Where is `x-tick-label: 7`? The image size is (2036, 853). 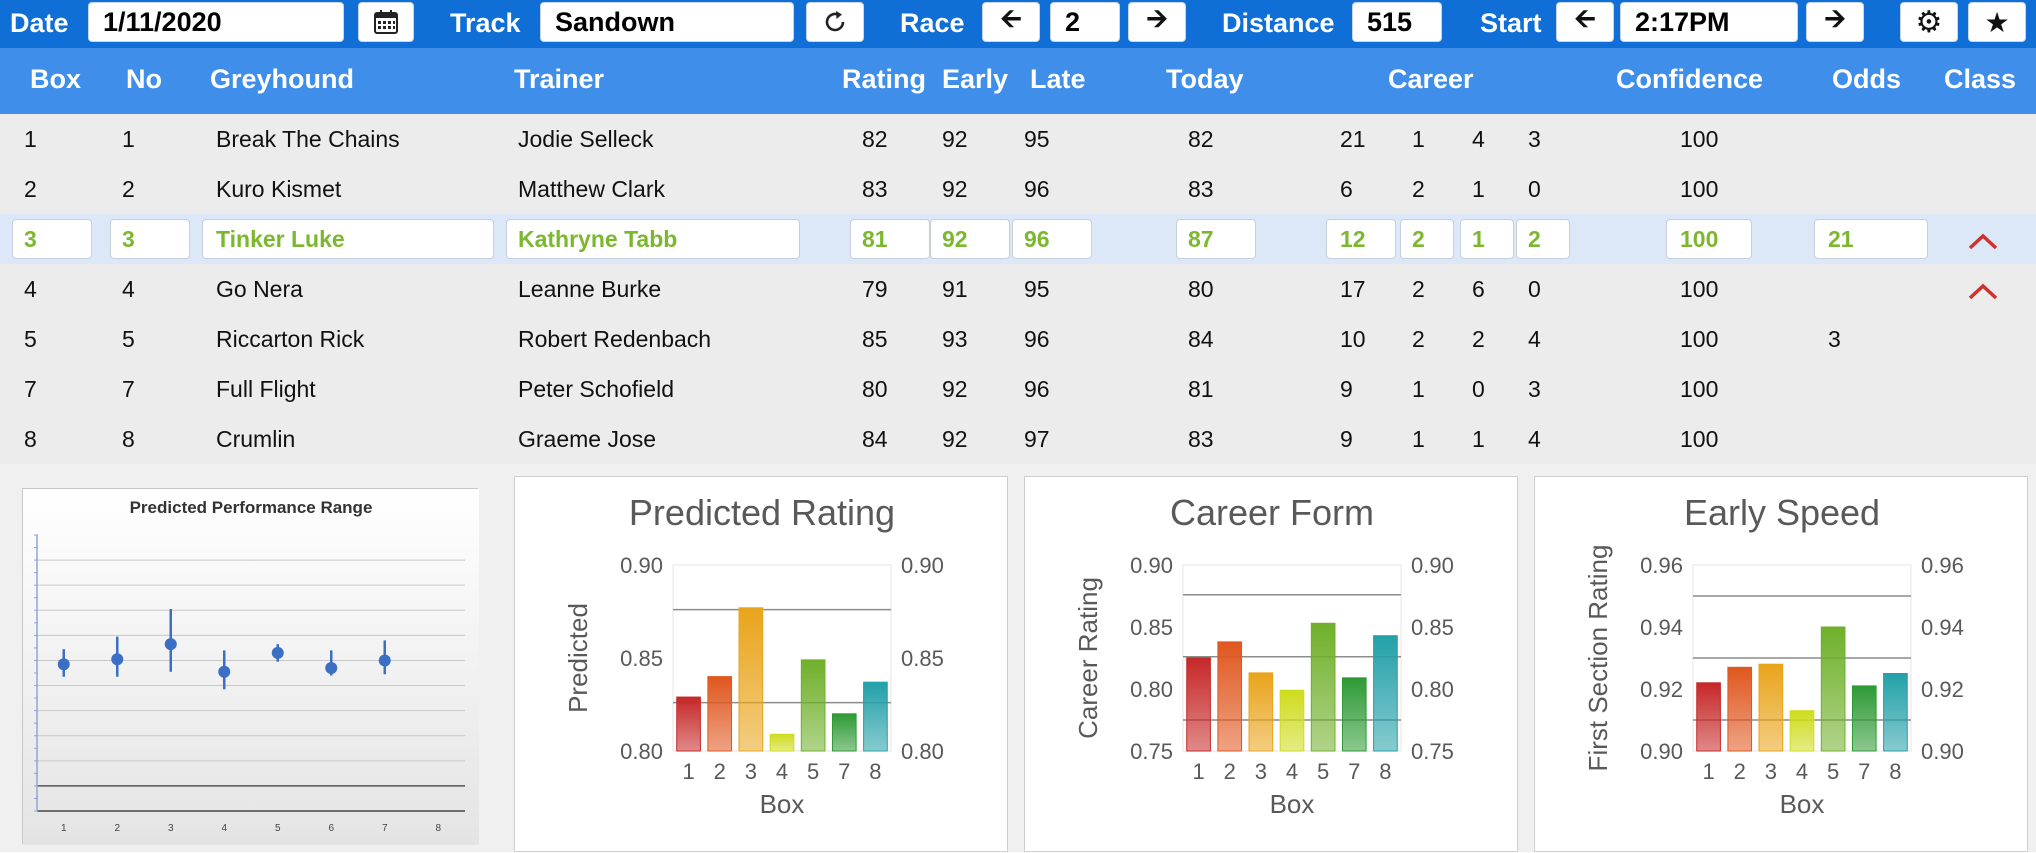
x-tick-label: 7 is located at coordinates (844, 771).